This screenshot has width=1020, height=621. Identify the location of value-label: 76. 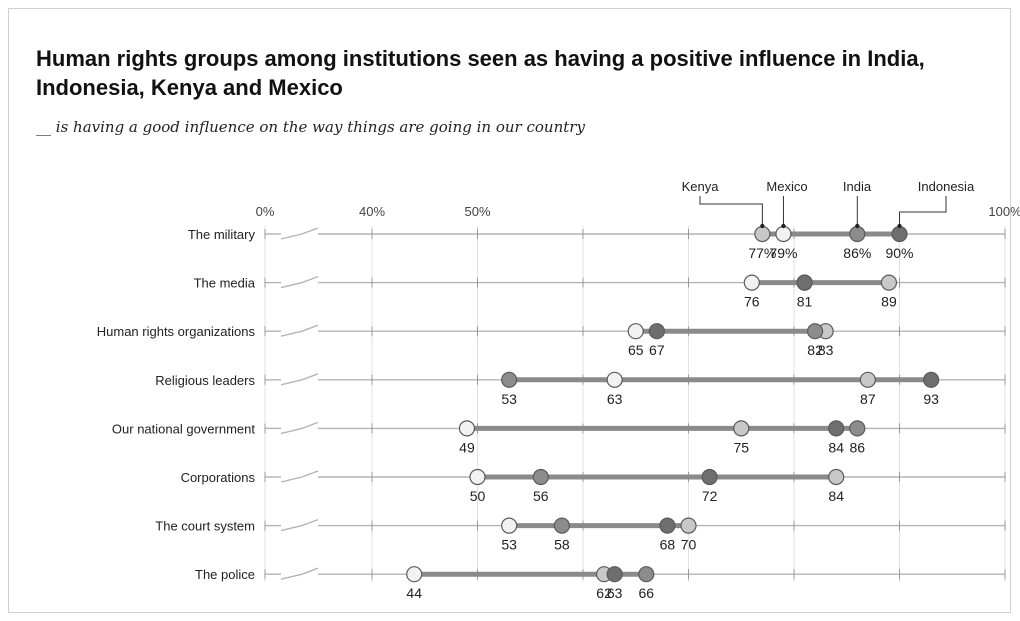
(752, 302).